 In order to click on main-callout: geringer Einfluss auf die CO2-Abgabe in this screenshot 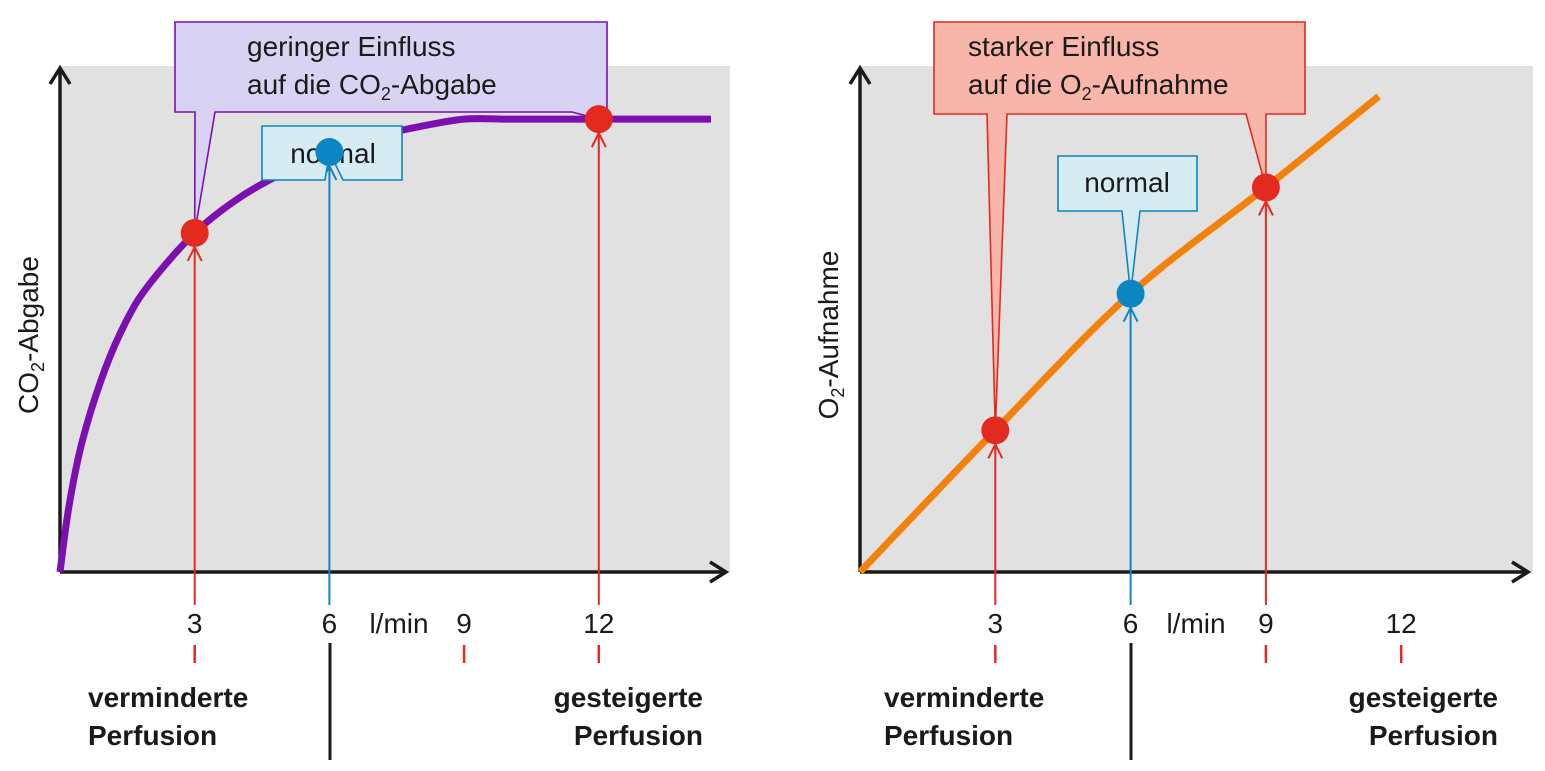, I will do `click(391, 127)`.